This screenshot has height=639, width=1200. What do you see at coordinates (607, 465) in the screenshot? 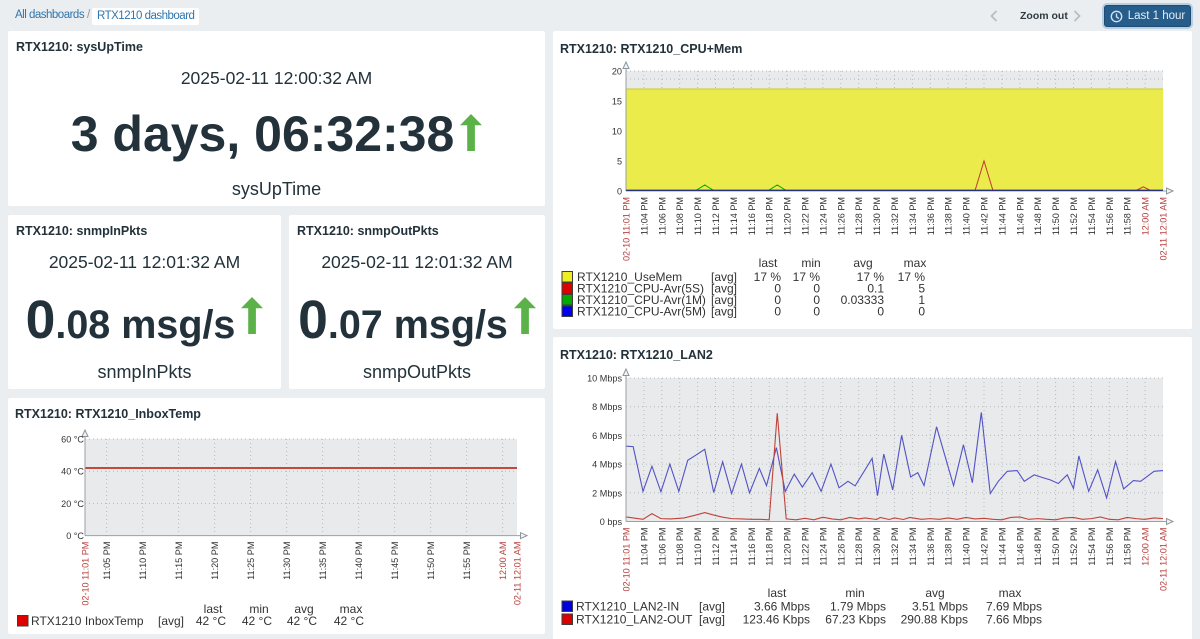
I see `svg-text: 4 Mbps` at bounding box center [607, 465].